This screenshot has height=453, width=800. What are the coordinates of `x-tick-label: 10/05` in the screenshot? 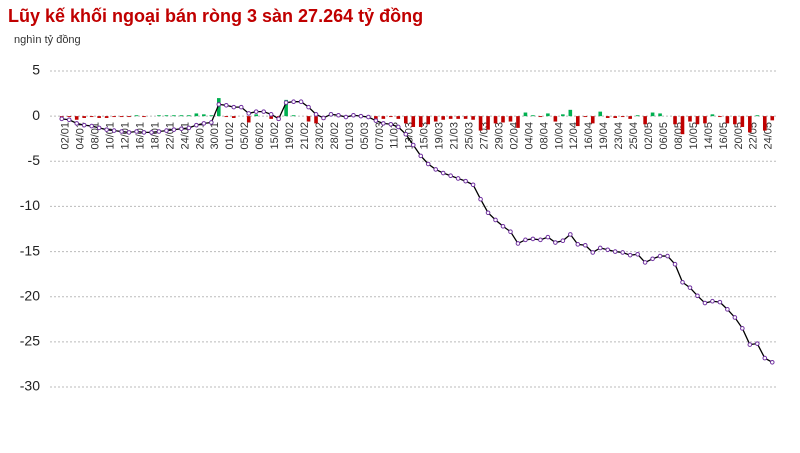 It's located at (694, 136).